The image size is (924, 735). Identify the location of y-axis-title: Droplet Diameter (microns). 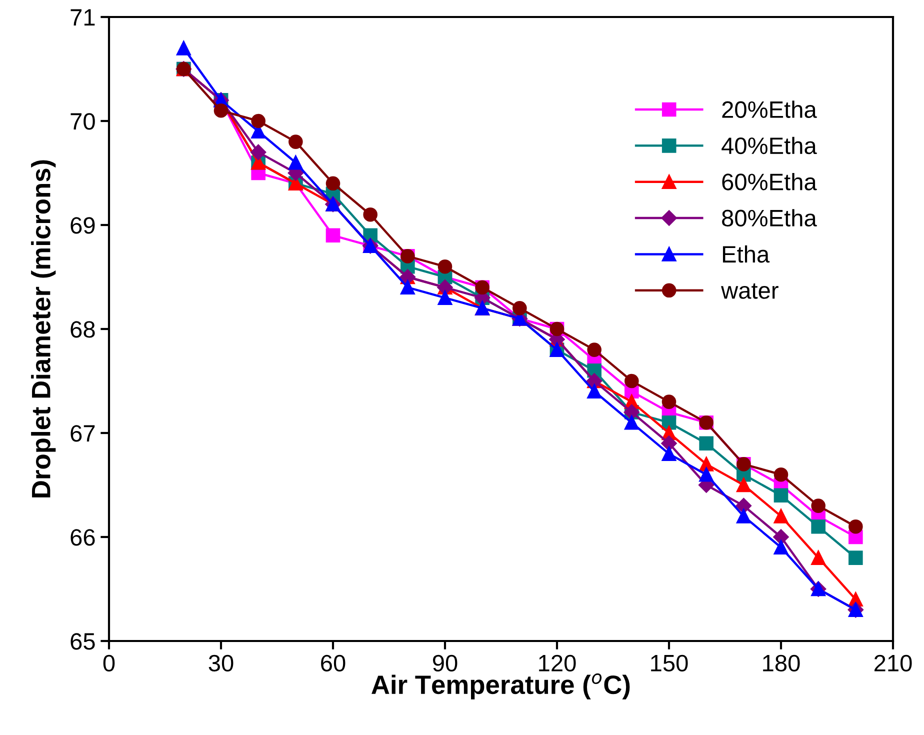
(43, 329).